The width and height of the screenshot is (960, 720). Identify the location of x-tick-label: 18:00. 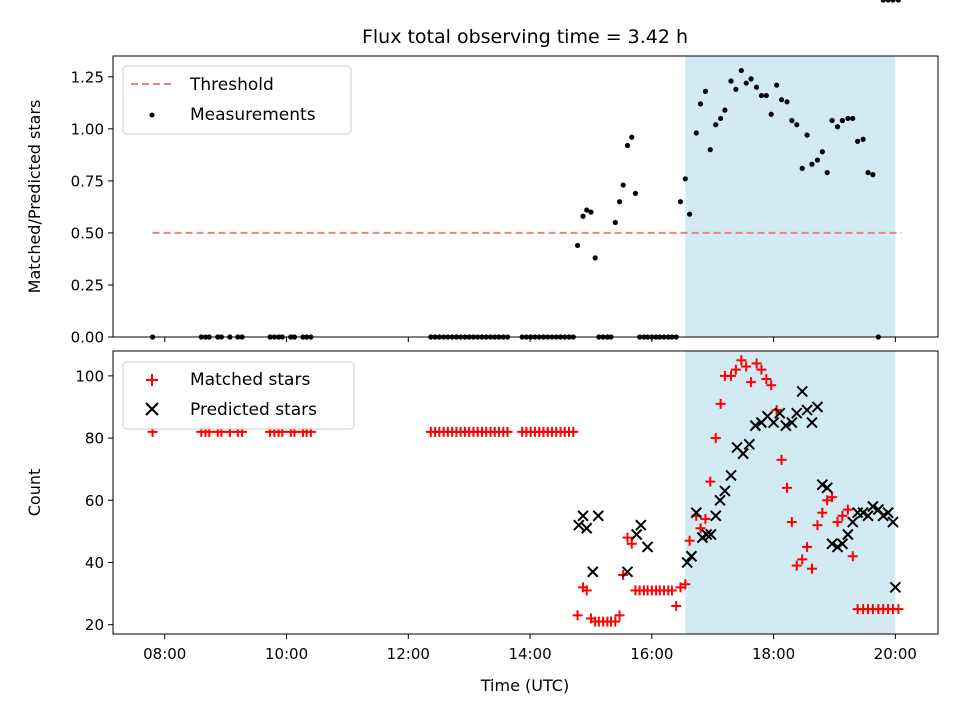
(773, 654).